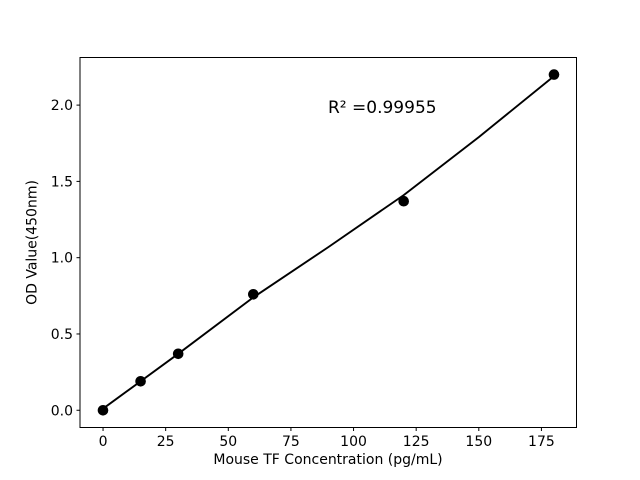 The width and height of the screenshot is (640, 480). What do you see at coordinates (382, 108) in the screenshot?
I see `r-squared-annotation: R² =0.99955` at bounding box center [382, 108].